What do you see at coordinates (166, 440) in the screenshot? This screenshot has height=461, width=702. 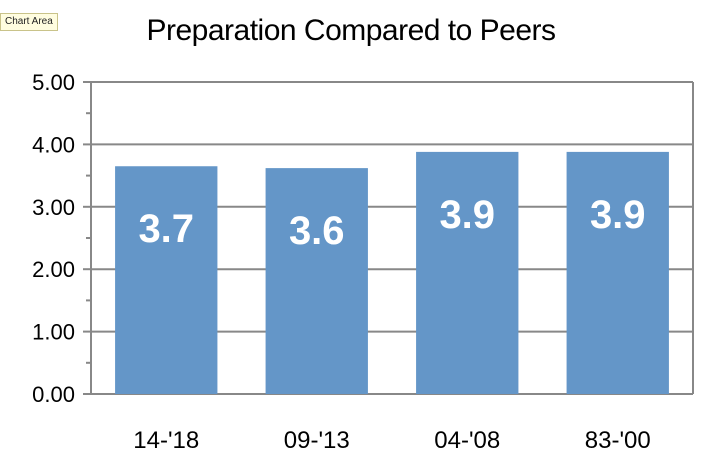 I see `x-tick-label-0: 14-'18` at bounding box center [166, 440].